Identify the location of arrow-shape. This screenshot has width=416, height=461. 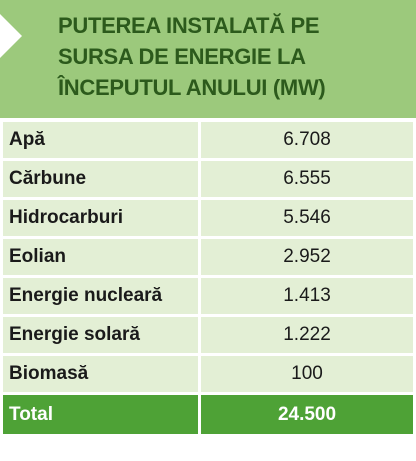
(11, 36).